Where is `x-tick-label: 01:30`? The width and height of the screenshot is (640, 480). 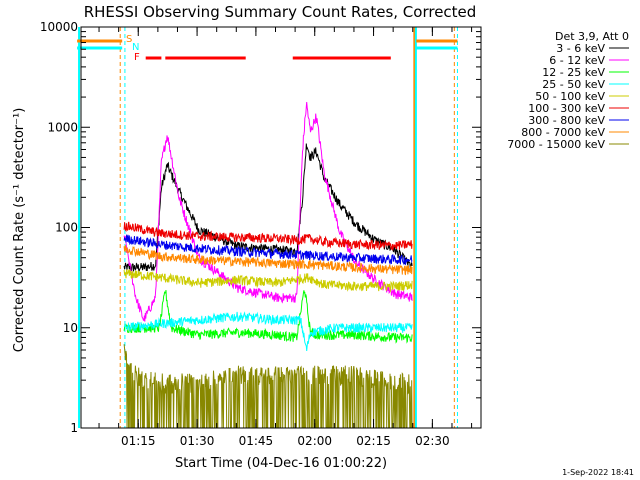
x-tick-label: 01:30 is located at coordinates (197, 441).